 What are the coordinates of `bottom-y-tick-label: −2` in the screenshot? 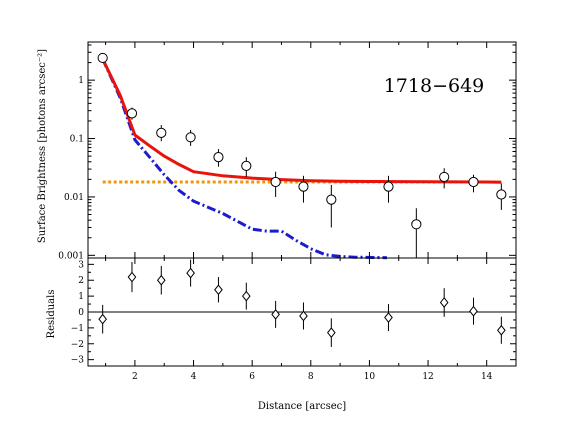 It's located at (77, 345).